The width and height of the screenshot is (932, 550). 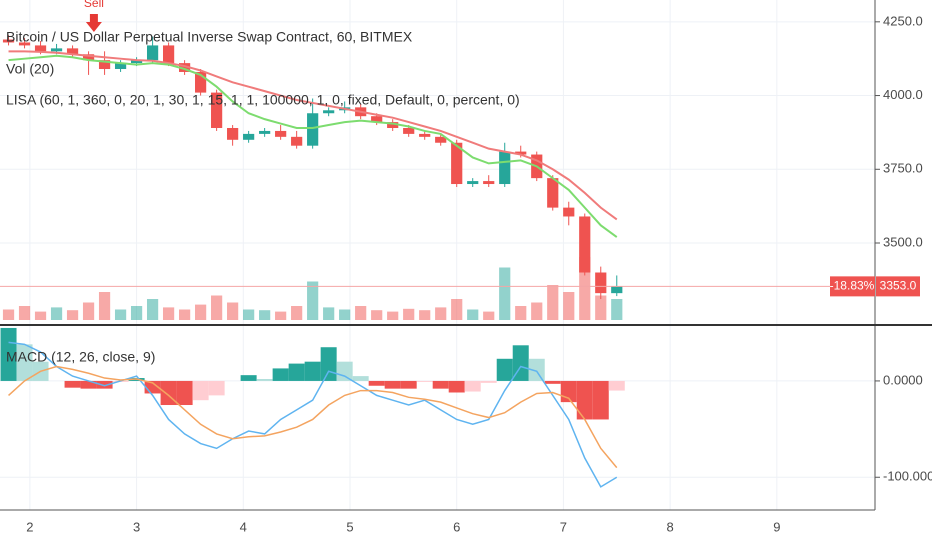 I want to click on price-label: 3353.0, so click(x=898, y=286).